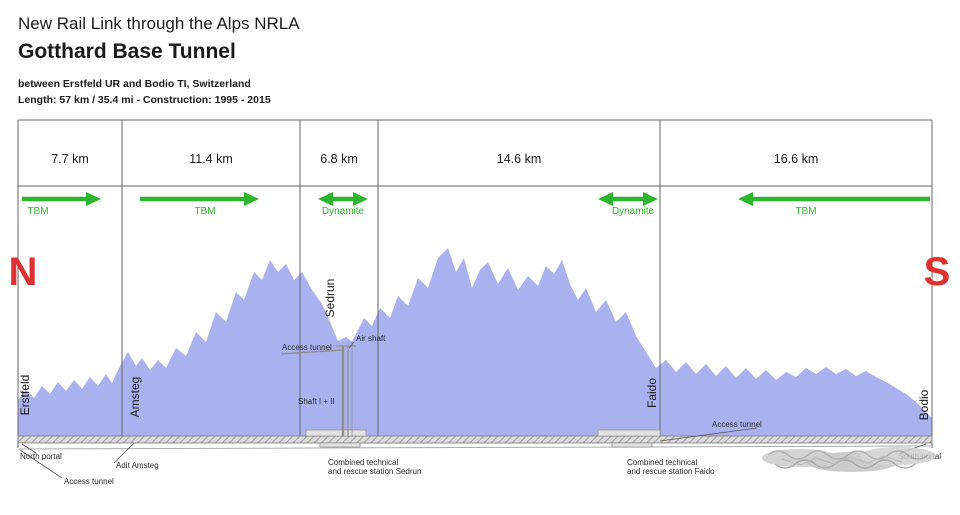  What do you see at coordinates (124, 453) in the screenshot?
I see `adit-amsteg-leader` at bounding box center [124, 453].